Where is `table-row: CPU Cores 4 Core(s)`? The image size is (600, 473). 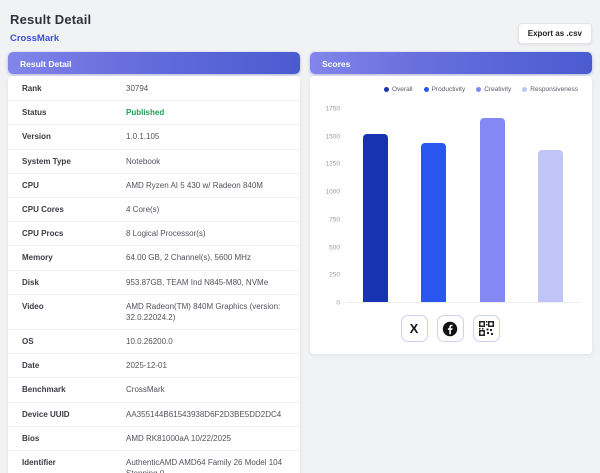 table-row: CPU Cores 4 Core(s) is located at coordinates (154, 210).